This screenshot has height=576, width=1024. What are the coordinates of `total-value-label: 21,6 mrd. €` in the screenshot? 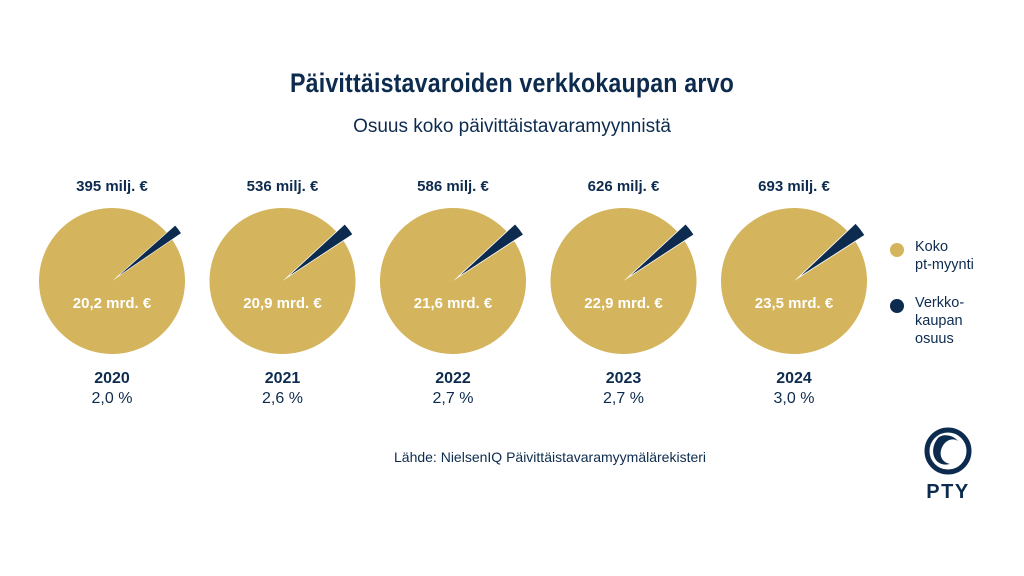 It's located at (453, 303).